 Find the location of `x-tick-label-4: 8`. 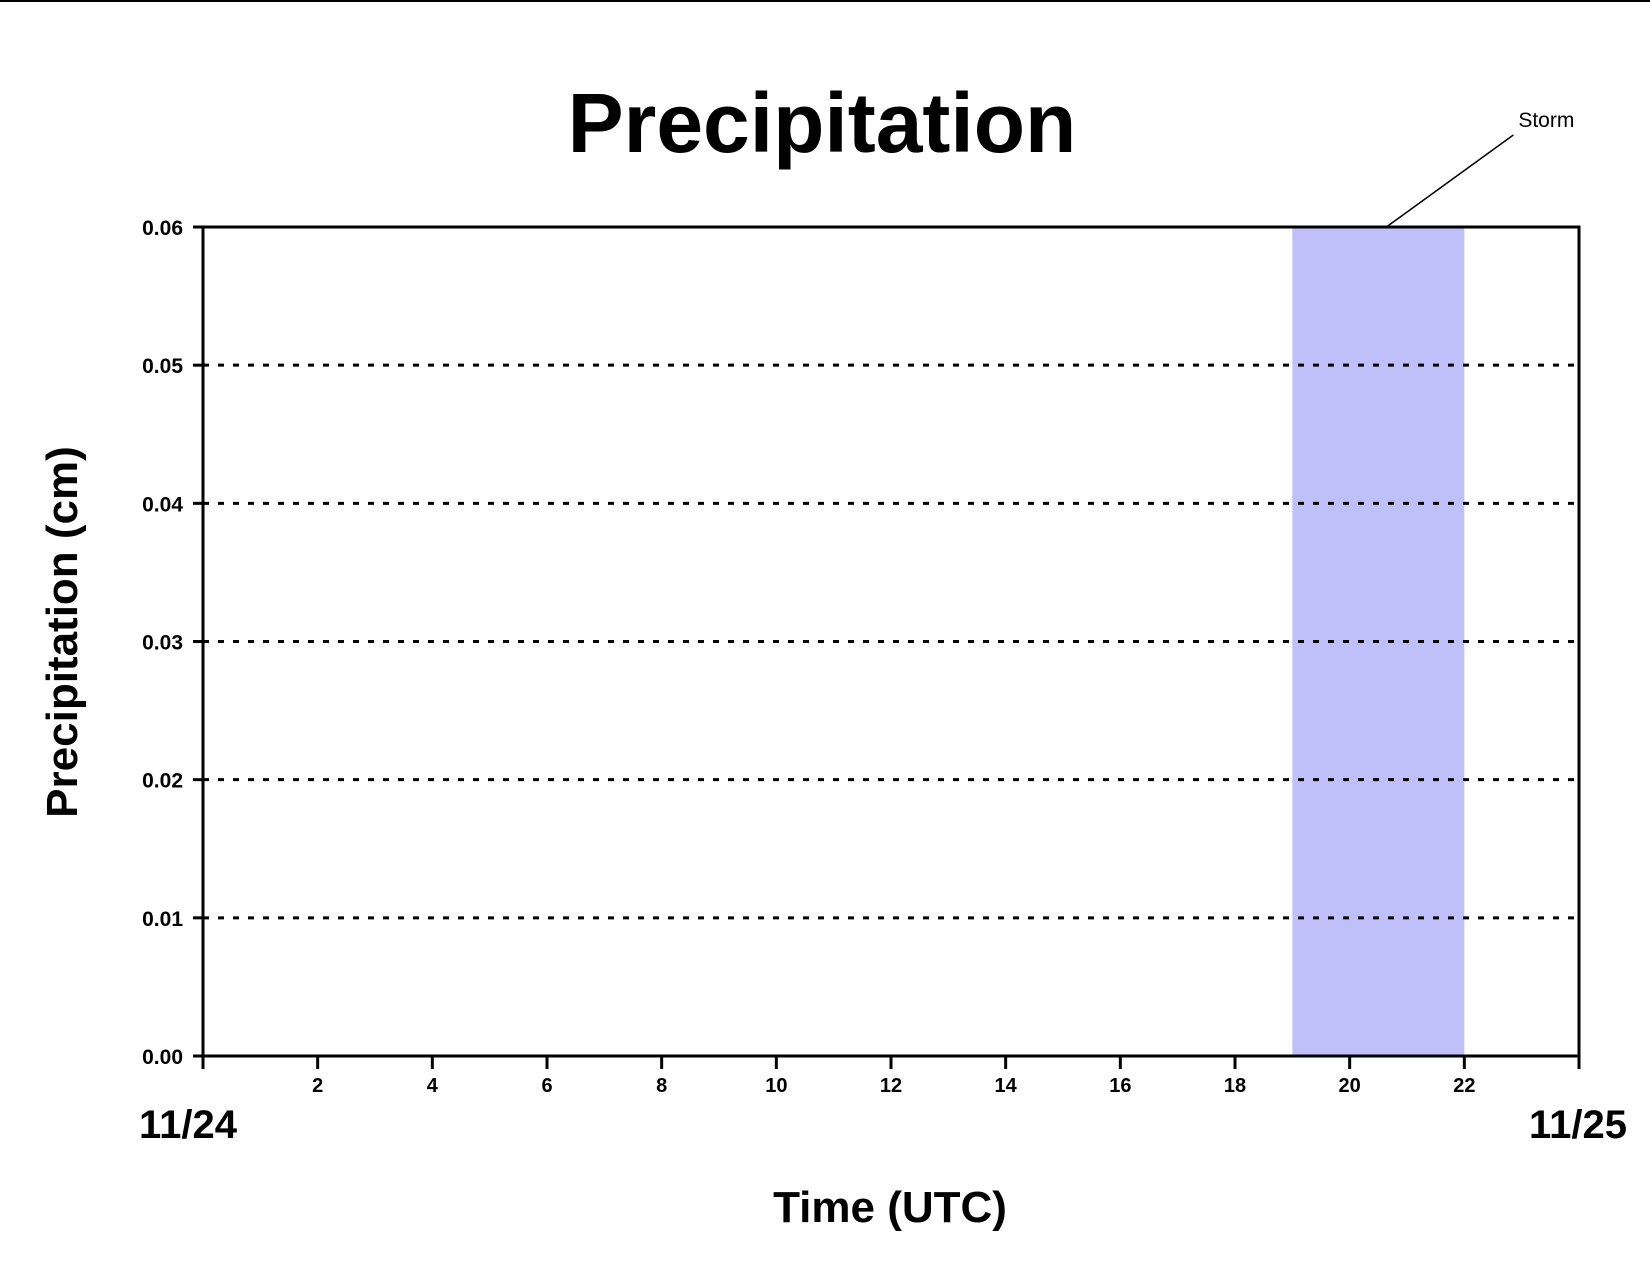

x-tick-label-4: 8 is located at coordinates (661, 1086).